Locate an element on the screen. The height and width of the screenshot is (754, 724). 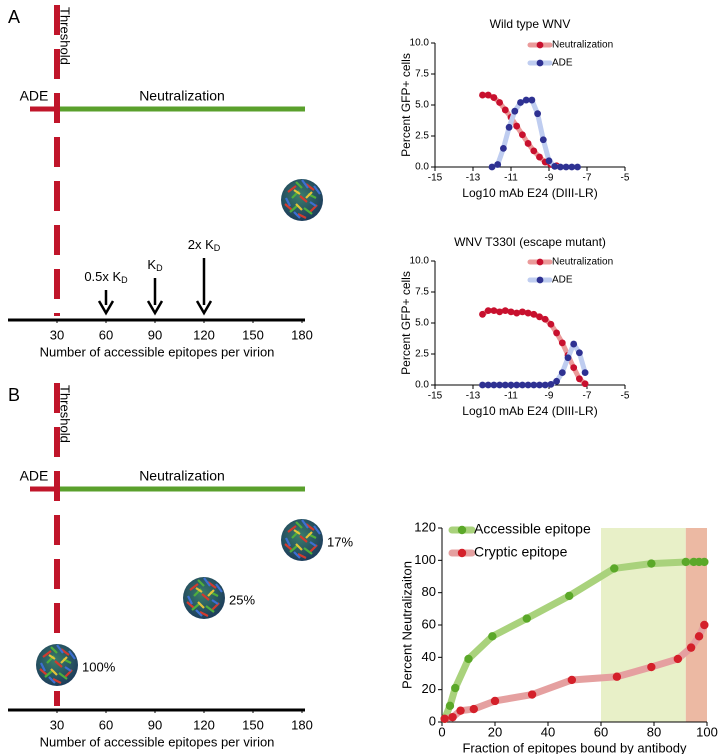
virion-label: 17% is located at coordinates (340, 541).